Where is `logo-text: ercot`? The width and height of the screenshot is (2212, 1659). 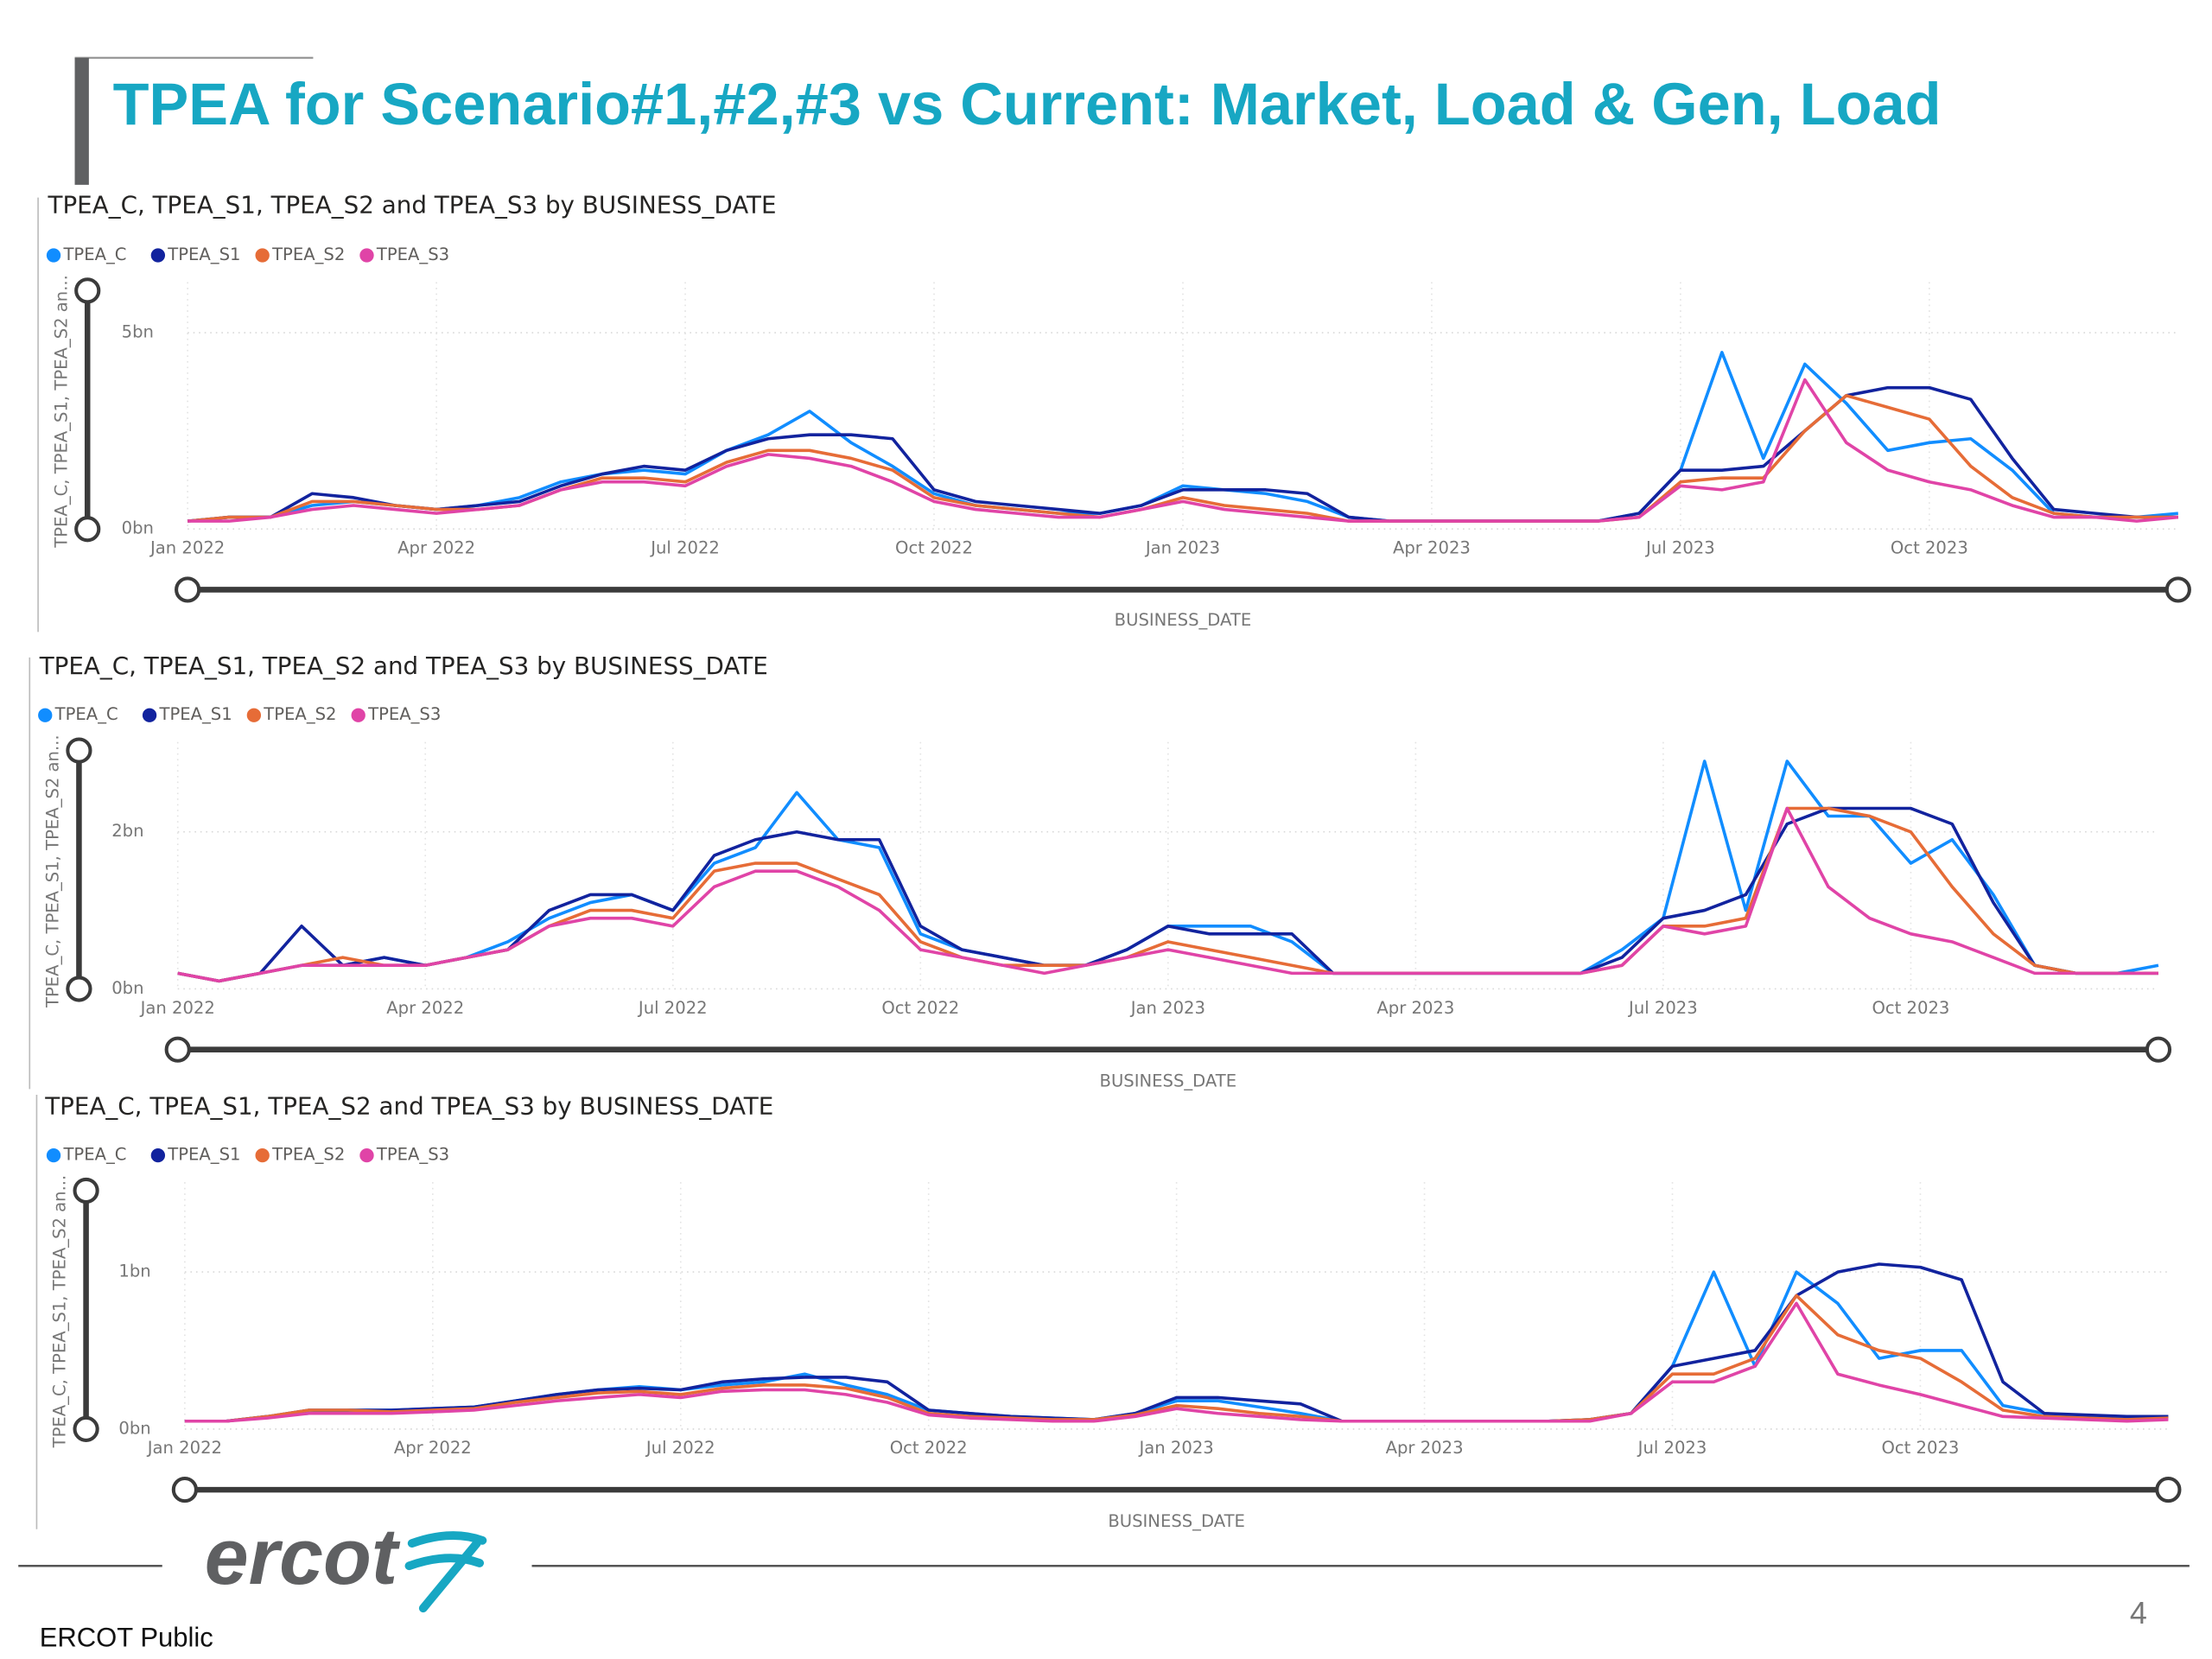
logo-text: ercot is located at coordinates (303, 1557).